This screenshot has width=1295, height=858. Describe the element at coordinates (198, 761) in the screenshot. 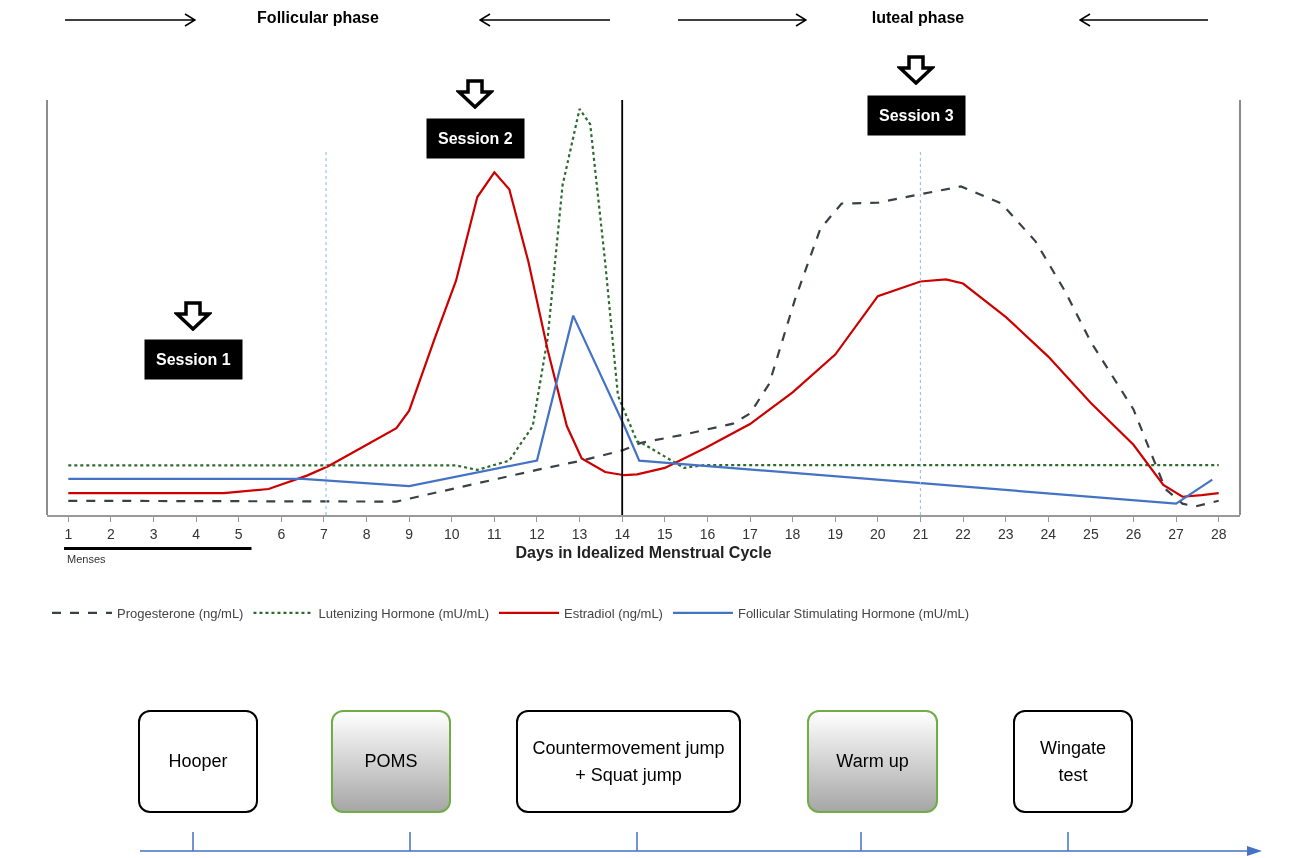

I see `step-box: Hooper` at that location.